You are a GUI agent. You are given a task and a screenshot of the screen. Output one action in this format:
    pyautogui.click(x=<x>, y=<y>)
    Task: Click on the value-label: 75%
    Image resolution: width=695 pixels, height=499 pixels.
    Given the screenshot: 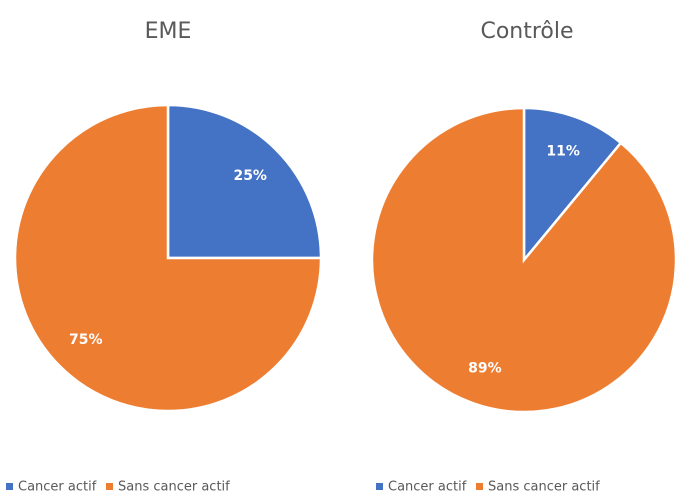 What is the action you would take?
    pyautogui.click(x=86, y=340)
    